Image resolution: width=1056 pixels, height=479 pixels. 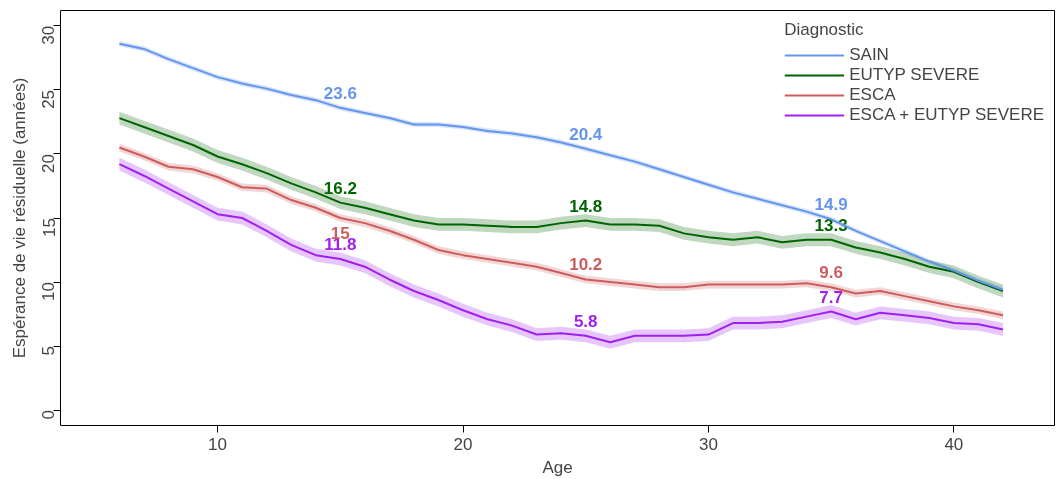 I want to click on data-label: 14.9, so click(x=831, y=205).